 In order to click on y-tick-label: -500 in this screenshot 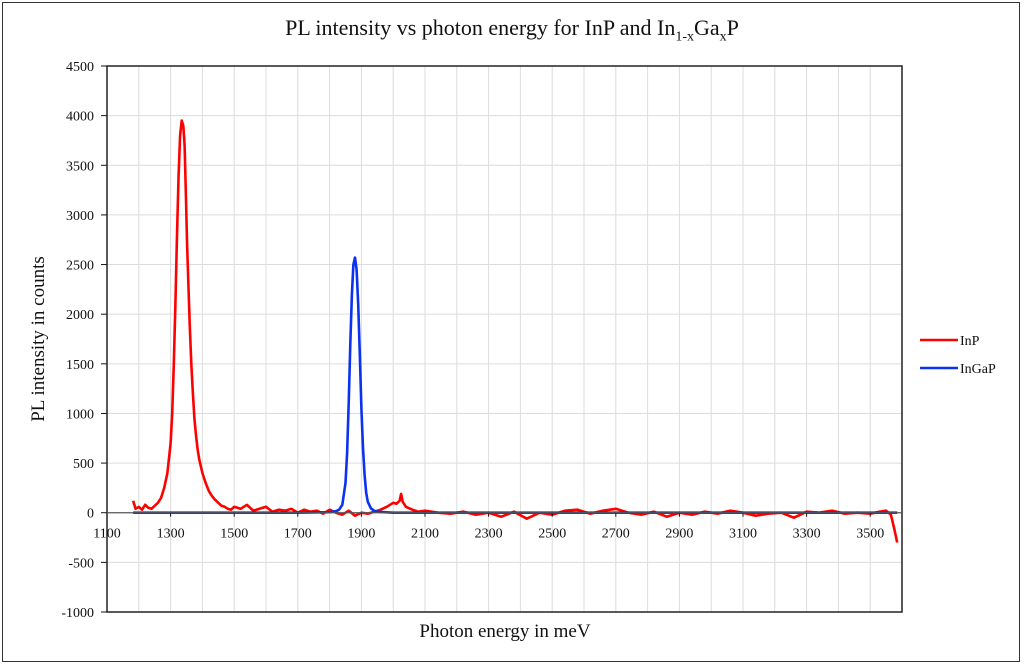, I will do `click(81, 563)`.